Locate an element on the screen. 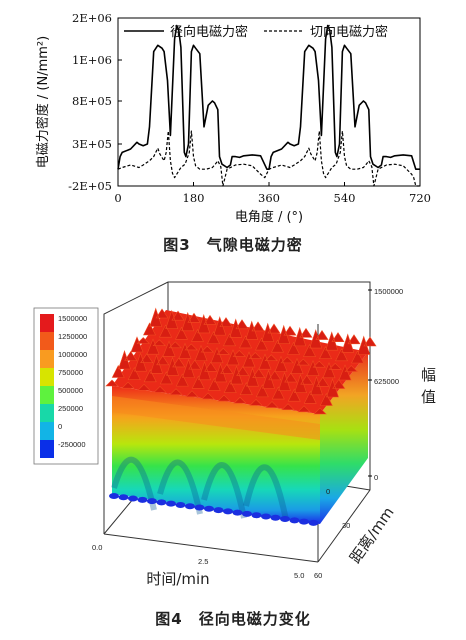 This screenshot has width=466, height=640. amplitude-tick-1500000: 1500000 is located at coordinates (388, 291).